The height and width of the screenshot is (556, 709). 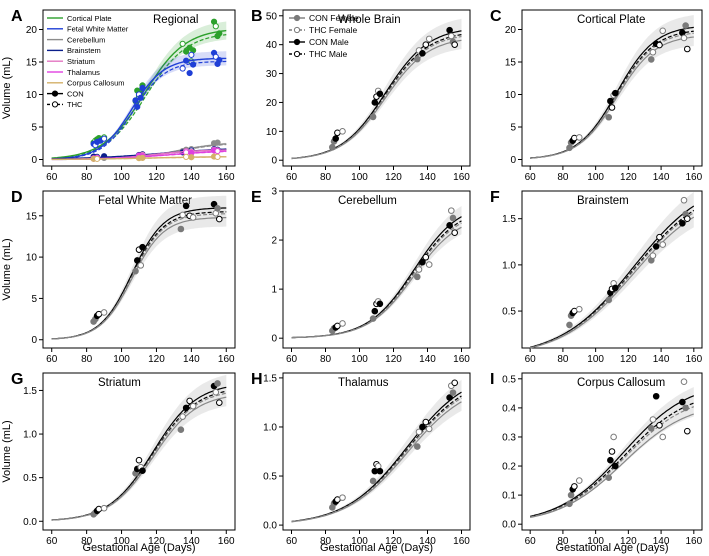 What do you see at coordinates (17, 379) in the screenshot?
I see `panel-letter: G` at bounding box center [17, 379].